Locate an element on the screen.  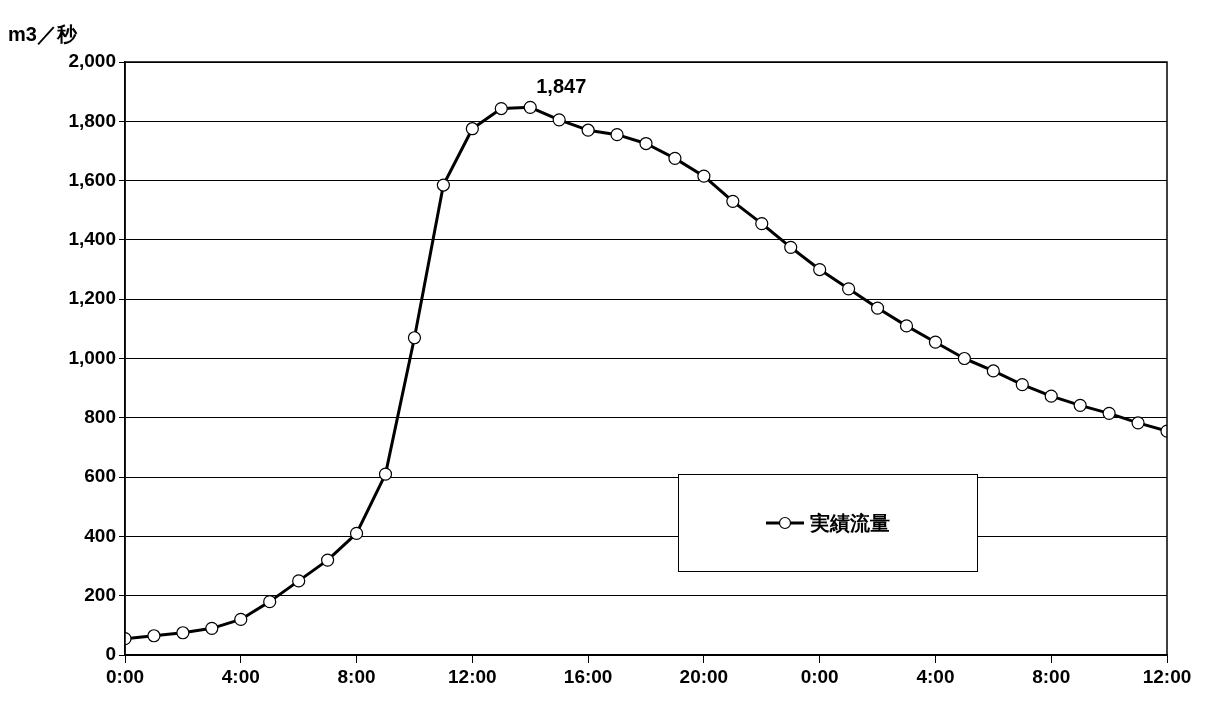
y-tick-label: 0 is located at coordinates (110, 654).